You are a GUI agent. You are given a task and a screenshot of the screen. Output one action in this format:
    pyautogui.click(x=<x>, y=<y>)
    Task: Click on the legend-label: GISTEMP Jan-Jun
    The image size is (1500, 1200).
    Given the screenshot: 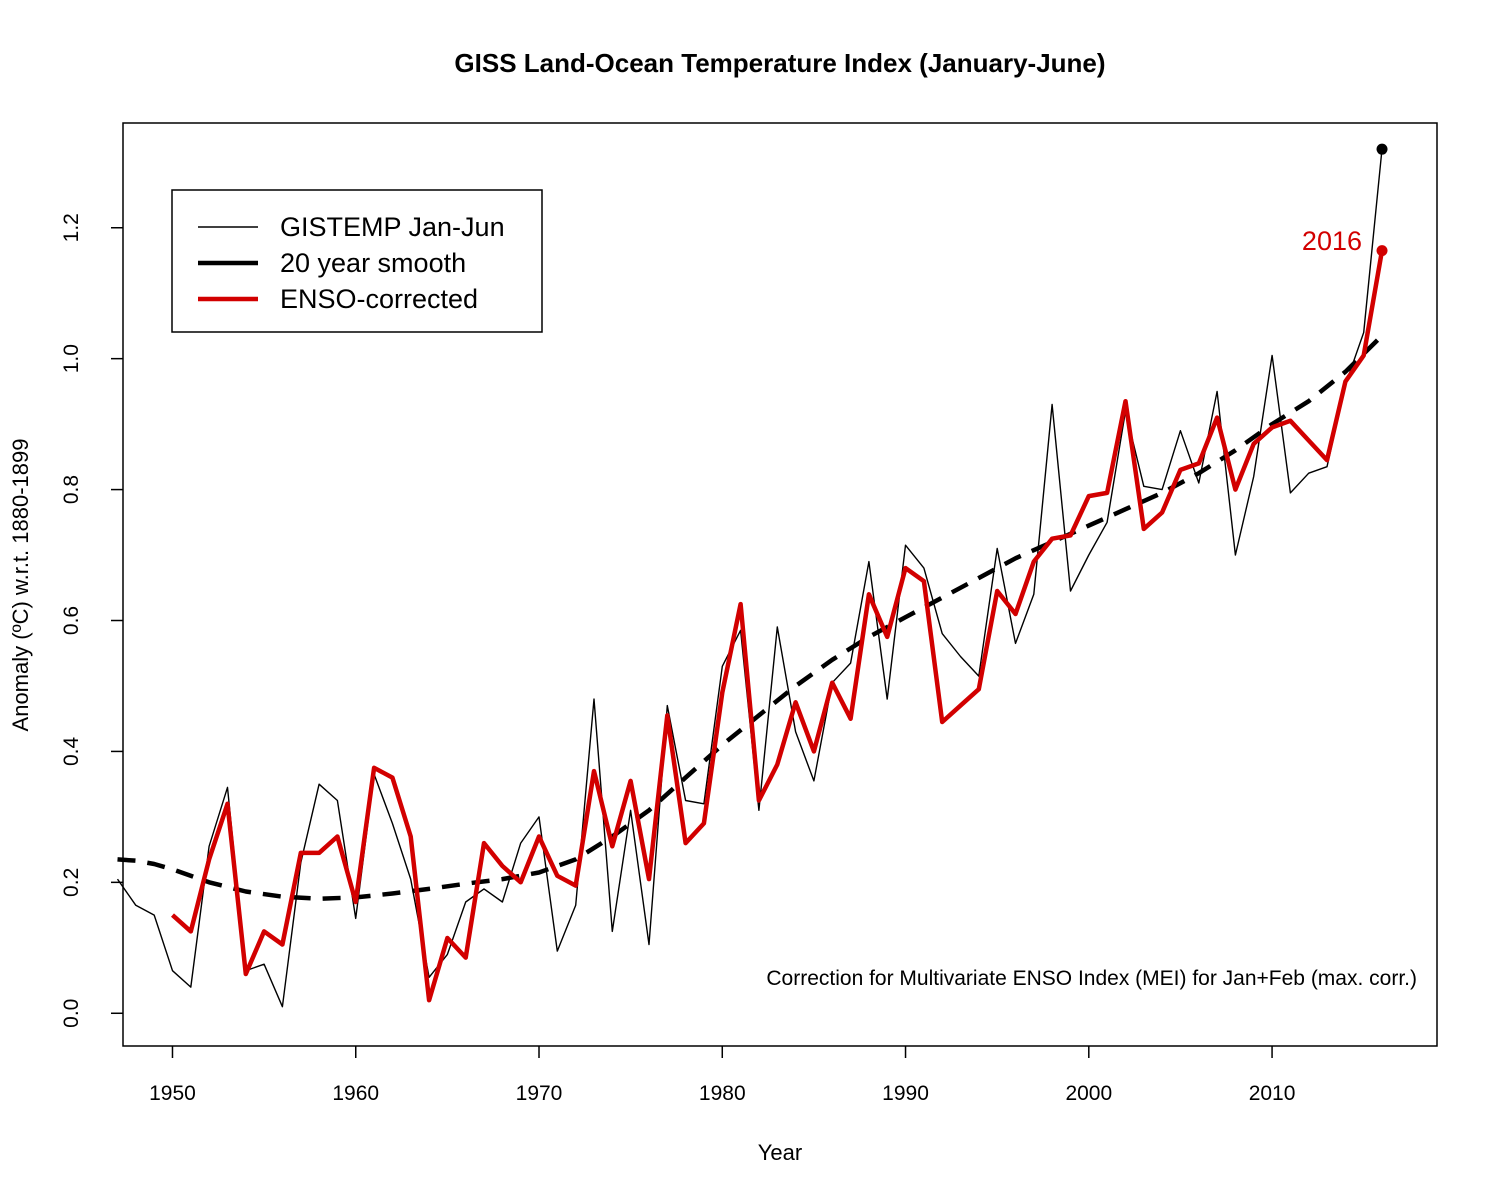 What is the action you would take?
    pyautogui.click(x=392, y=227)
    